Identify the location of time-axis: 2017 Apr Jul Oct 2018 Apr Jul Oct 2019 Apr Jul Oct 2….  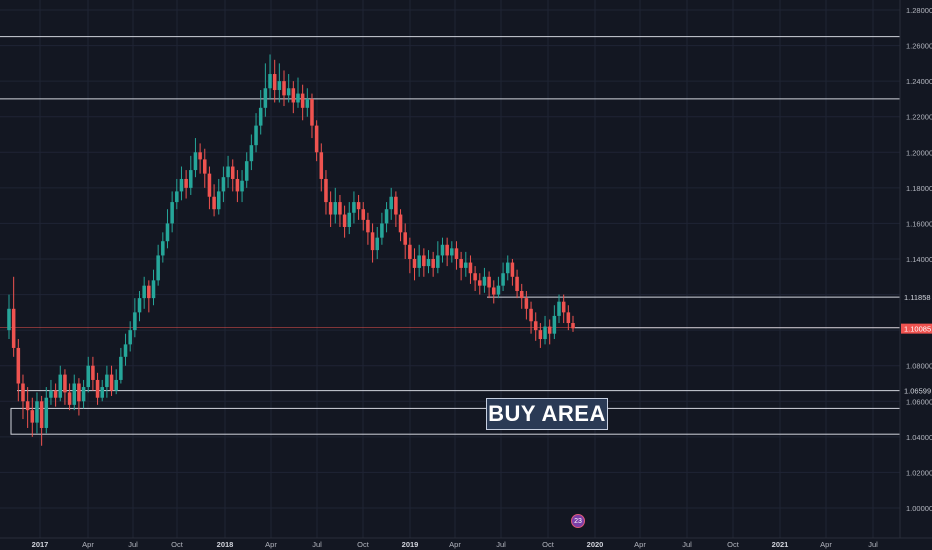
(455, 544).